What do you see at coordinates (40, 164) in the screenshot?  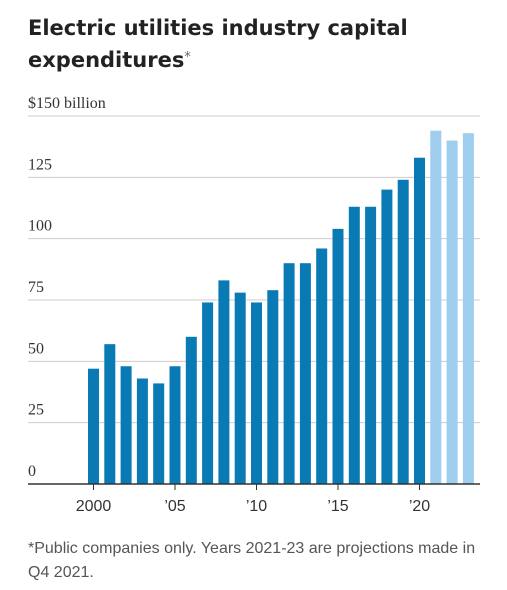 I see `y-tick-label: 125` at bounding box center [40, 164].